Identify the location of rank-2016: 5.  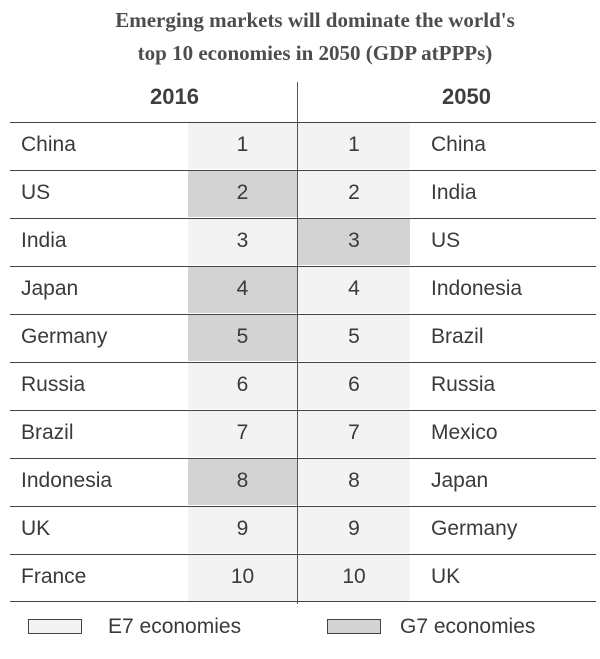
(242, 338).